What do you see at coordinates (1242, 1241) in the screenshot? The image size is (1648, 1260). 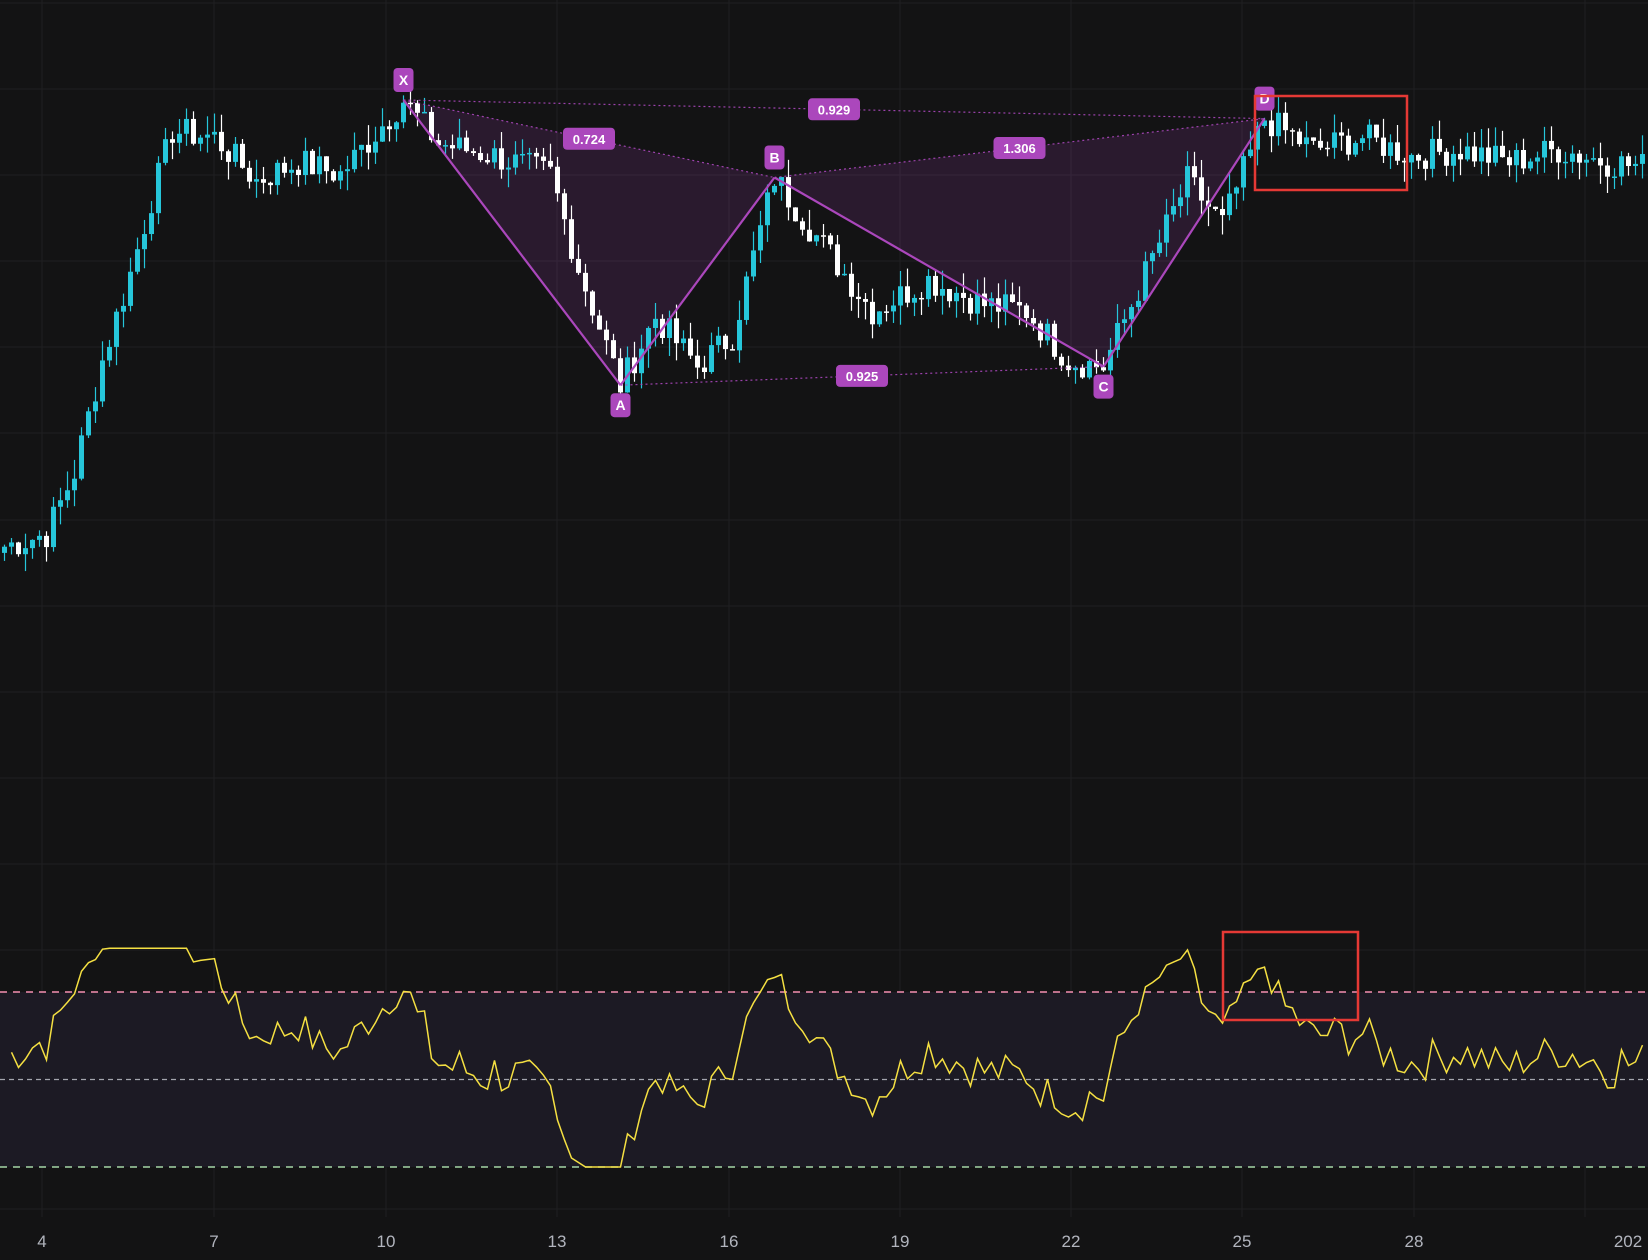 I see `x-tick-label-7: 25` at bounding box center [1242, 1241].